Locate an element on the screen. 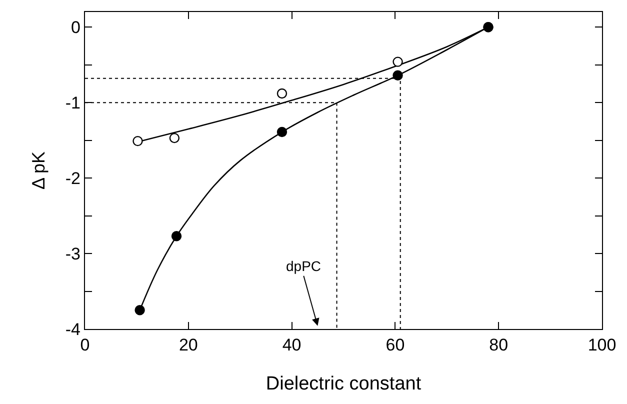 The height and width of the screenshot is (404, 627). y-tick-label: -3 is located at coordinates (72, 254).